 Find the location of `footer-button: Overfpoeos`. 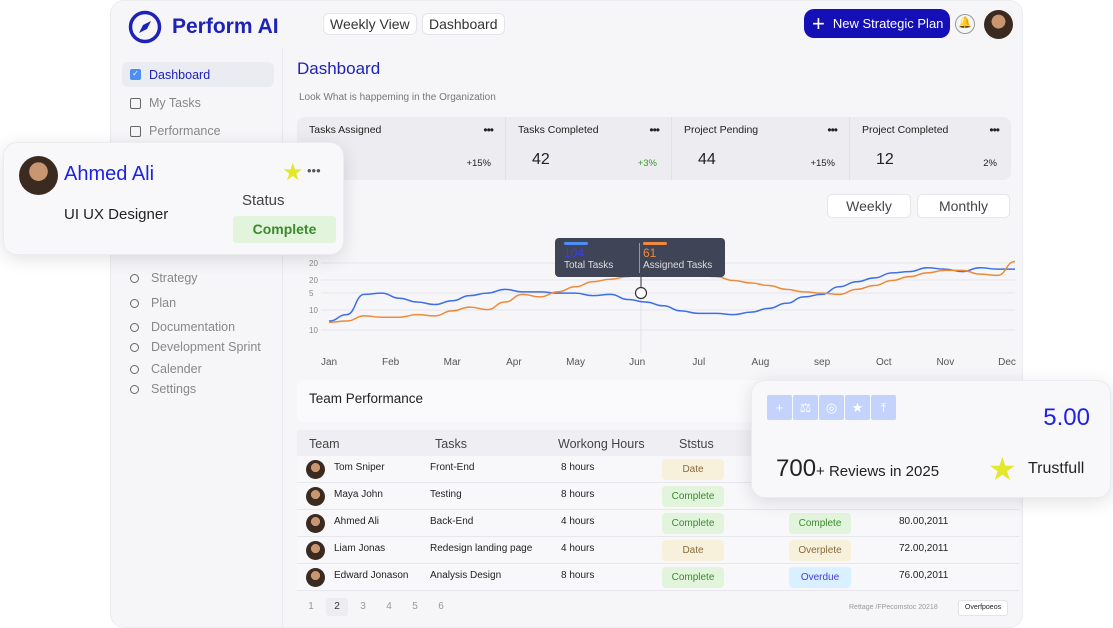

footer-button: Overfpoeos is located at coordinates (983, 608).